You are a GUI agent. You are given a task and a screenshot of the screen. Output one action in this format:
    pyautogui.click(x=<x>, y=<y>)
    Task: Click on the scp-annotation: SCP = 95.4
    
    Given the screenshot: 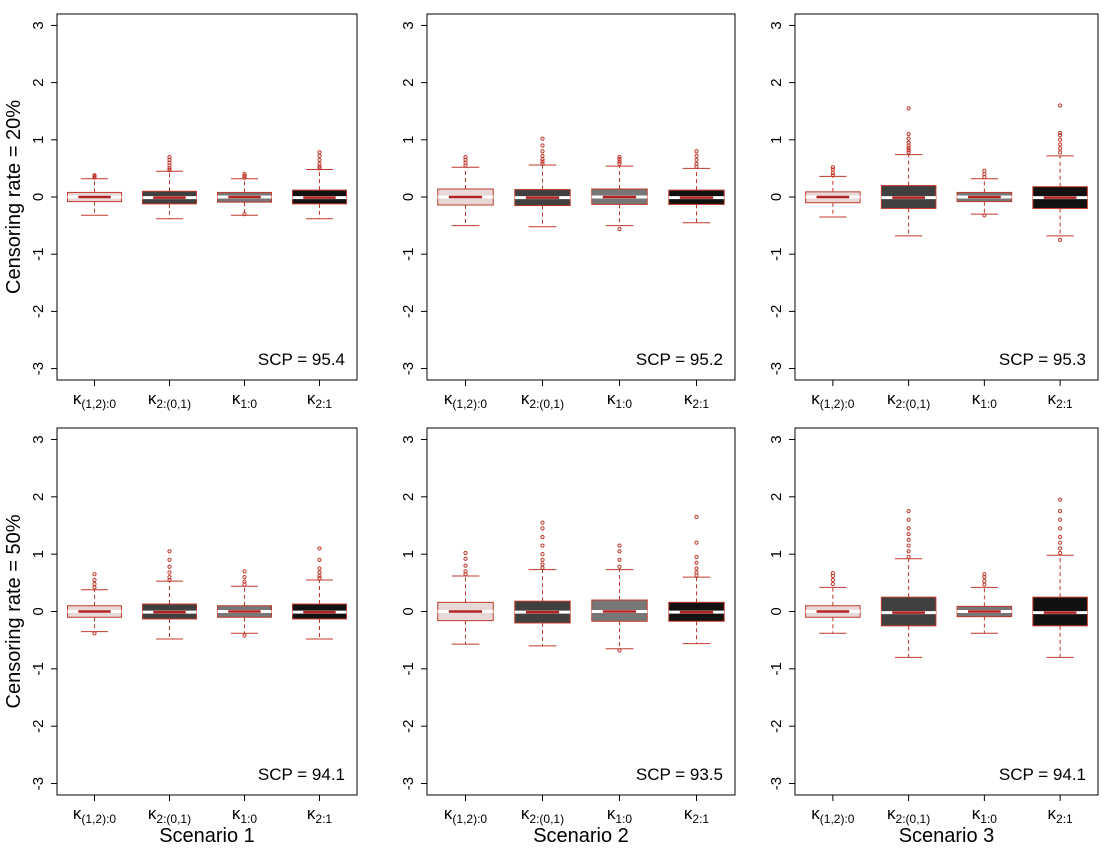 What is the action you would take?
    pyautogui.click(x=301, y=359)
    